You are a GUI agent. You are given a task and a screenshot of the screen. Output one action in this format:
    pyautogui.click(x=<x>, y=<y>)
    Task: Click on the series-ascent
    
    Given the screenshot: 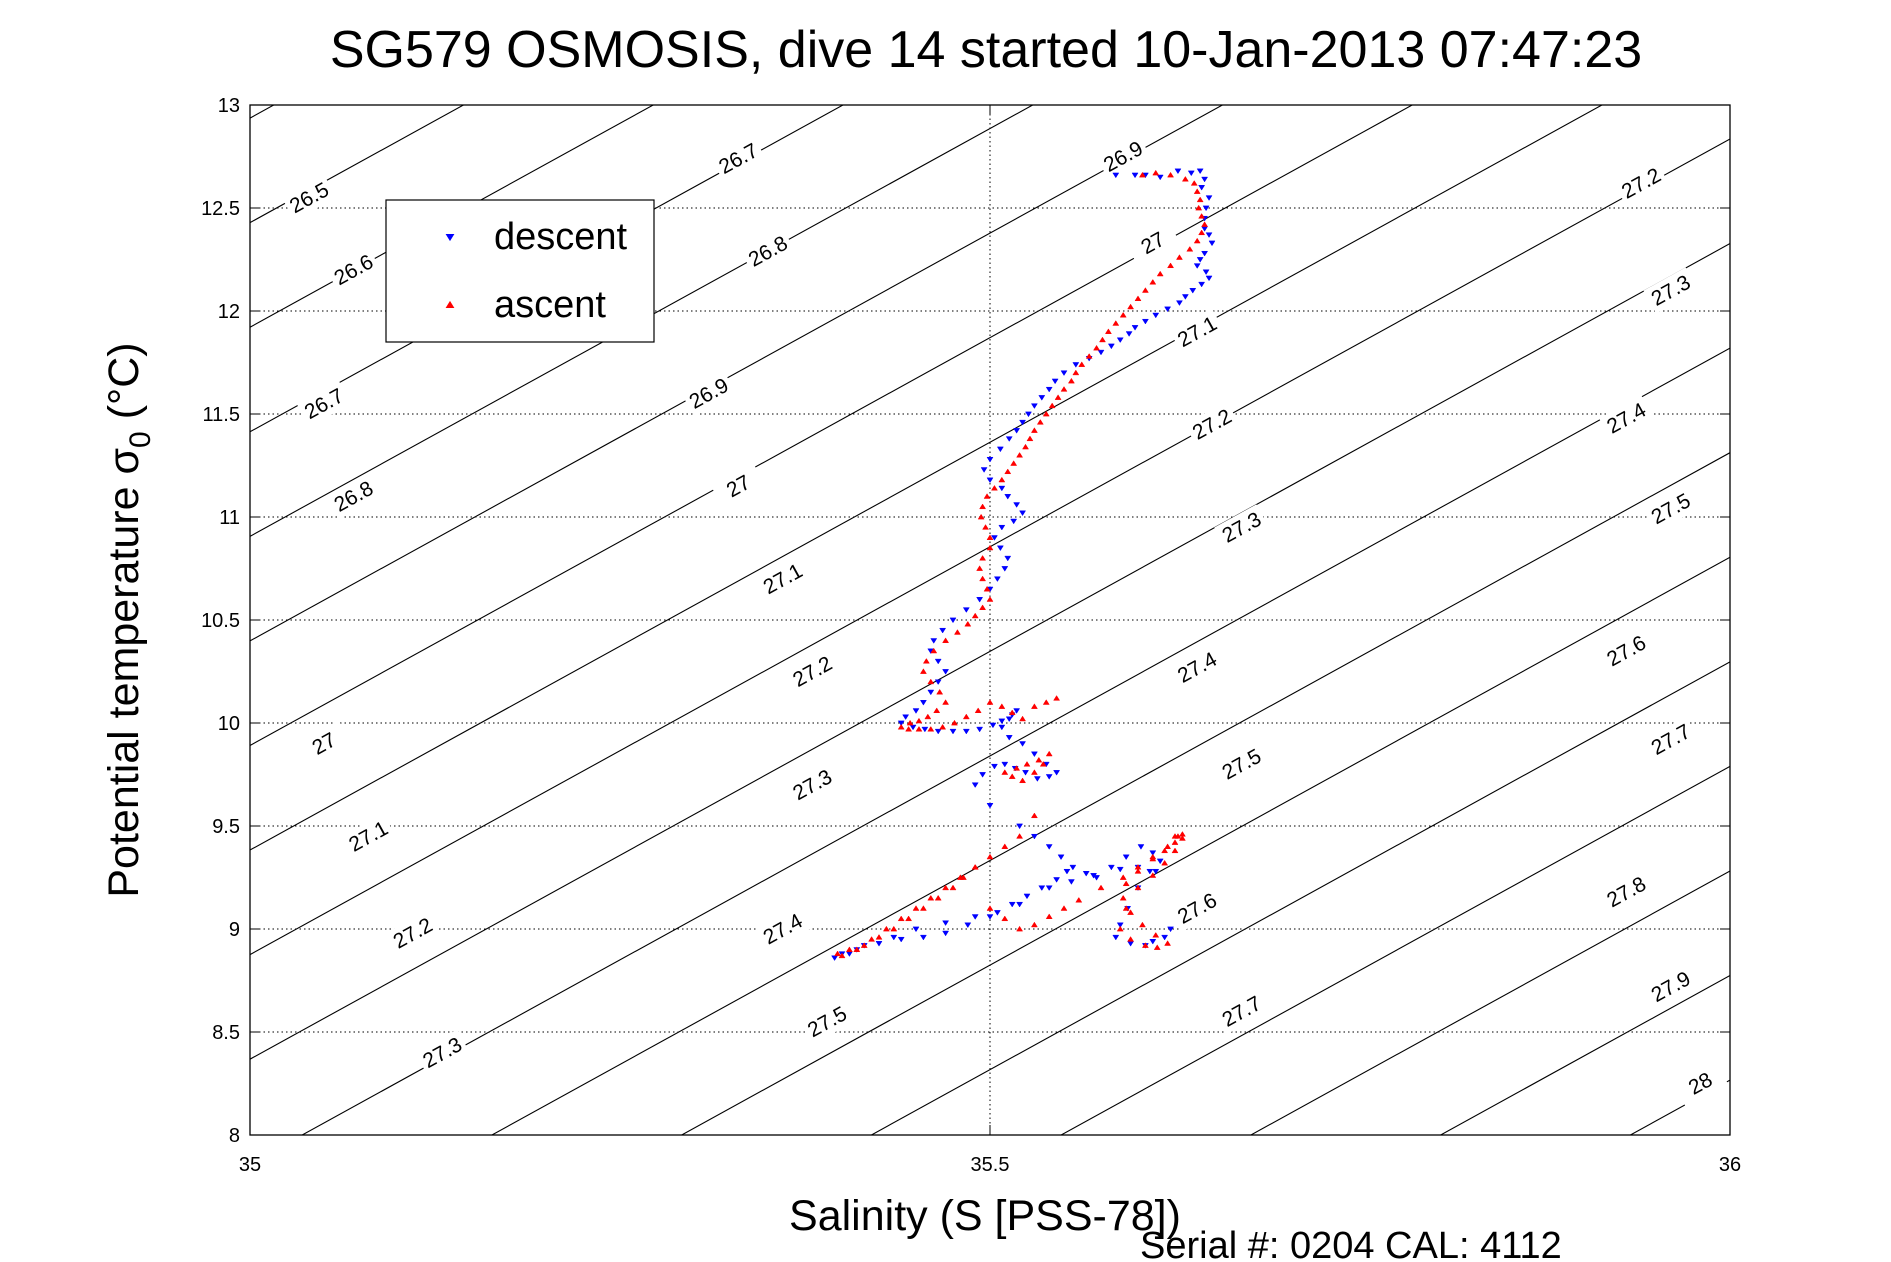 What is the action you would take?
    pyautogui.click(x=1021, y=564)
    